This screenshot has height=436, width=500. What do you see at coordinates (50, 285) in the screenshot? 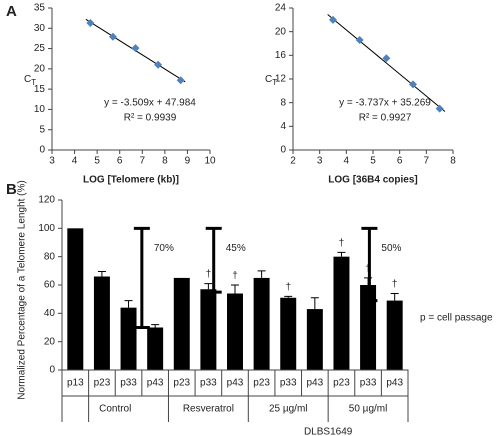
I see `y-tick-label: 60` at bounding box center [50, 285].